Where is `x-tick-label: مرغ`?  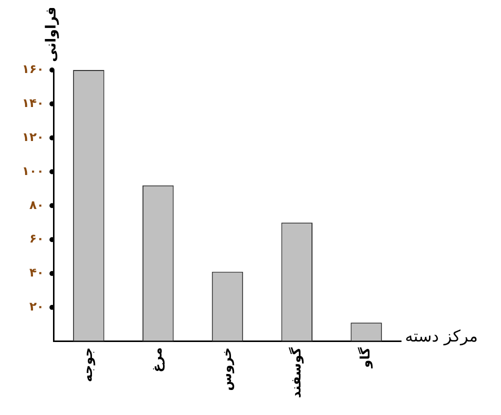 x-tick-label: مرغ is located at coordinates (158, 359).